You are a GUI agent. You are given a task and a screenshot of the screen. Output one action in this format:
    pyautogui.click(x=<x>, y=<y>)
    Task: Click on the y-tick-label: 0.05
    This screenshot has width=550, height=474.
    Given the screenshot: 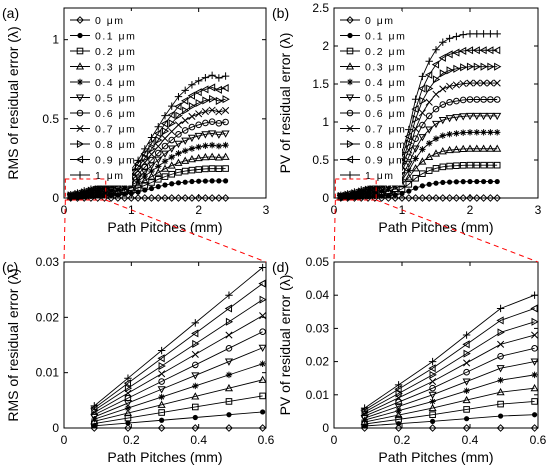 What is the action you would take?
    pyautogui.click(x=318, y=262)
    